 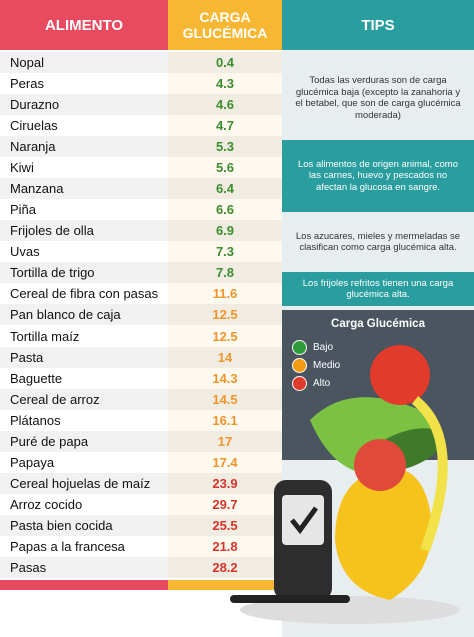 I want to click on glycemic-load: 4.3, so click(x=225, y=84).